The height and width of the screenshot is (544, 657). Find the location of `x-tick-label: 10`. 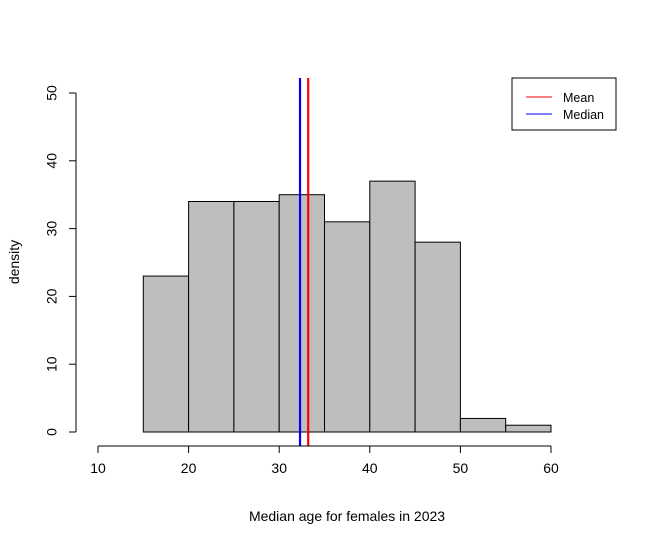

x-tick-label: 10 is located at coordinates (98, 468).